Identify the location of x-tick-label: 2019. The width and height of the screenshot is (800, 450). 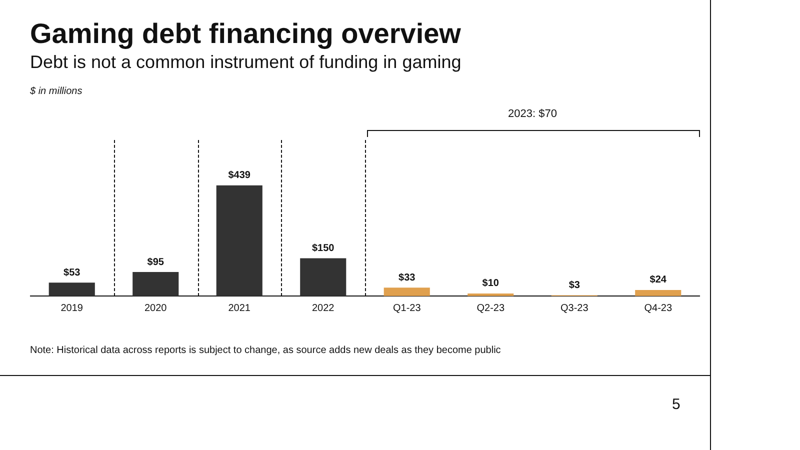
(72, 308).